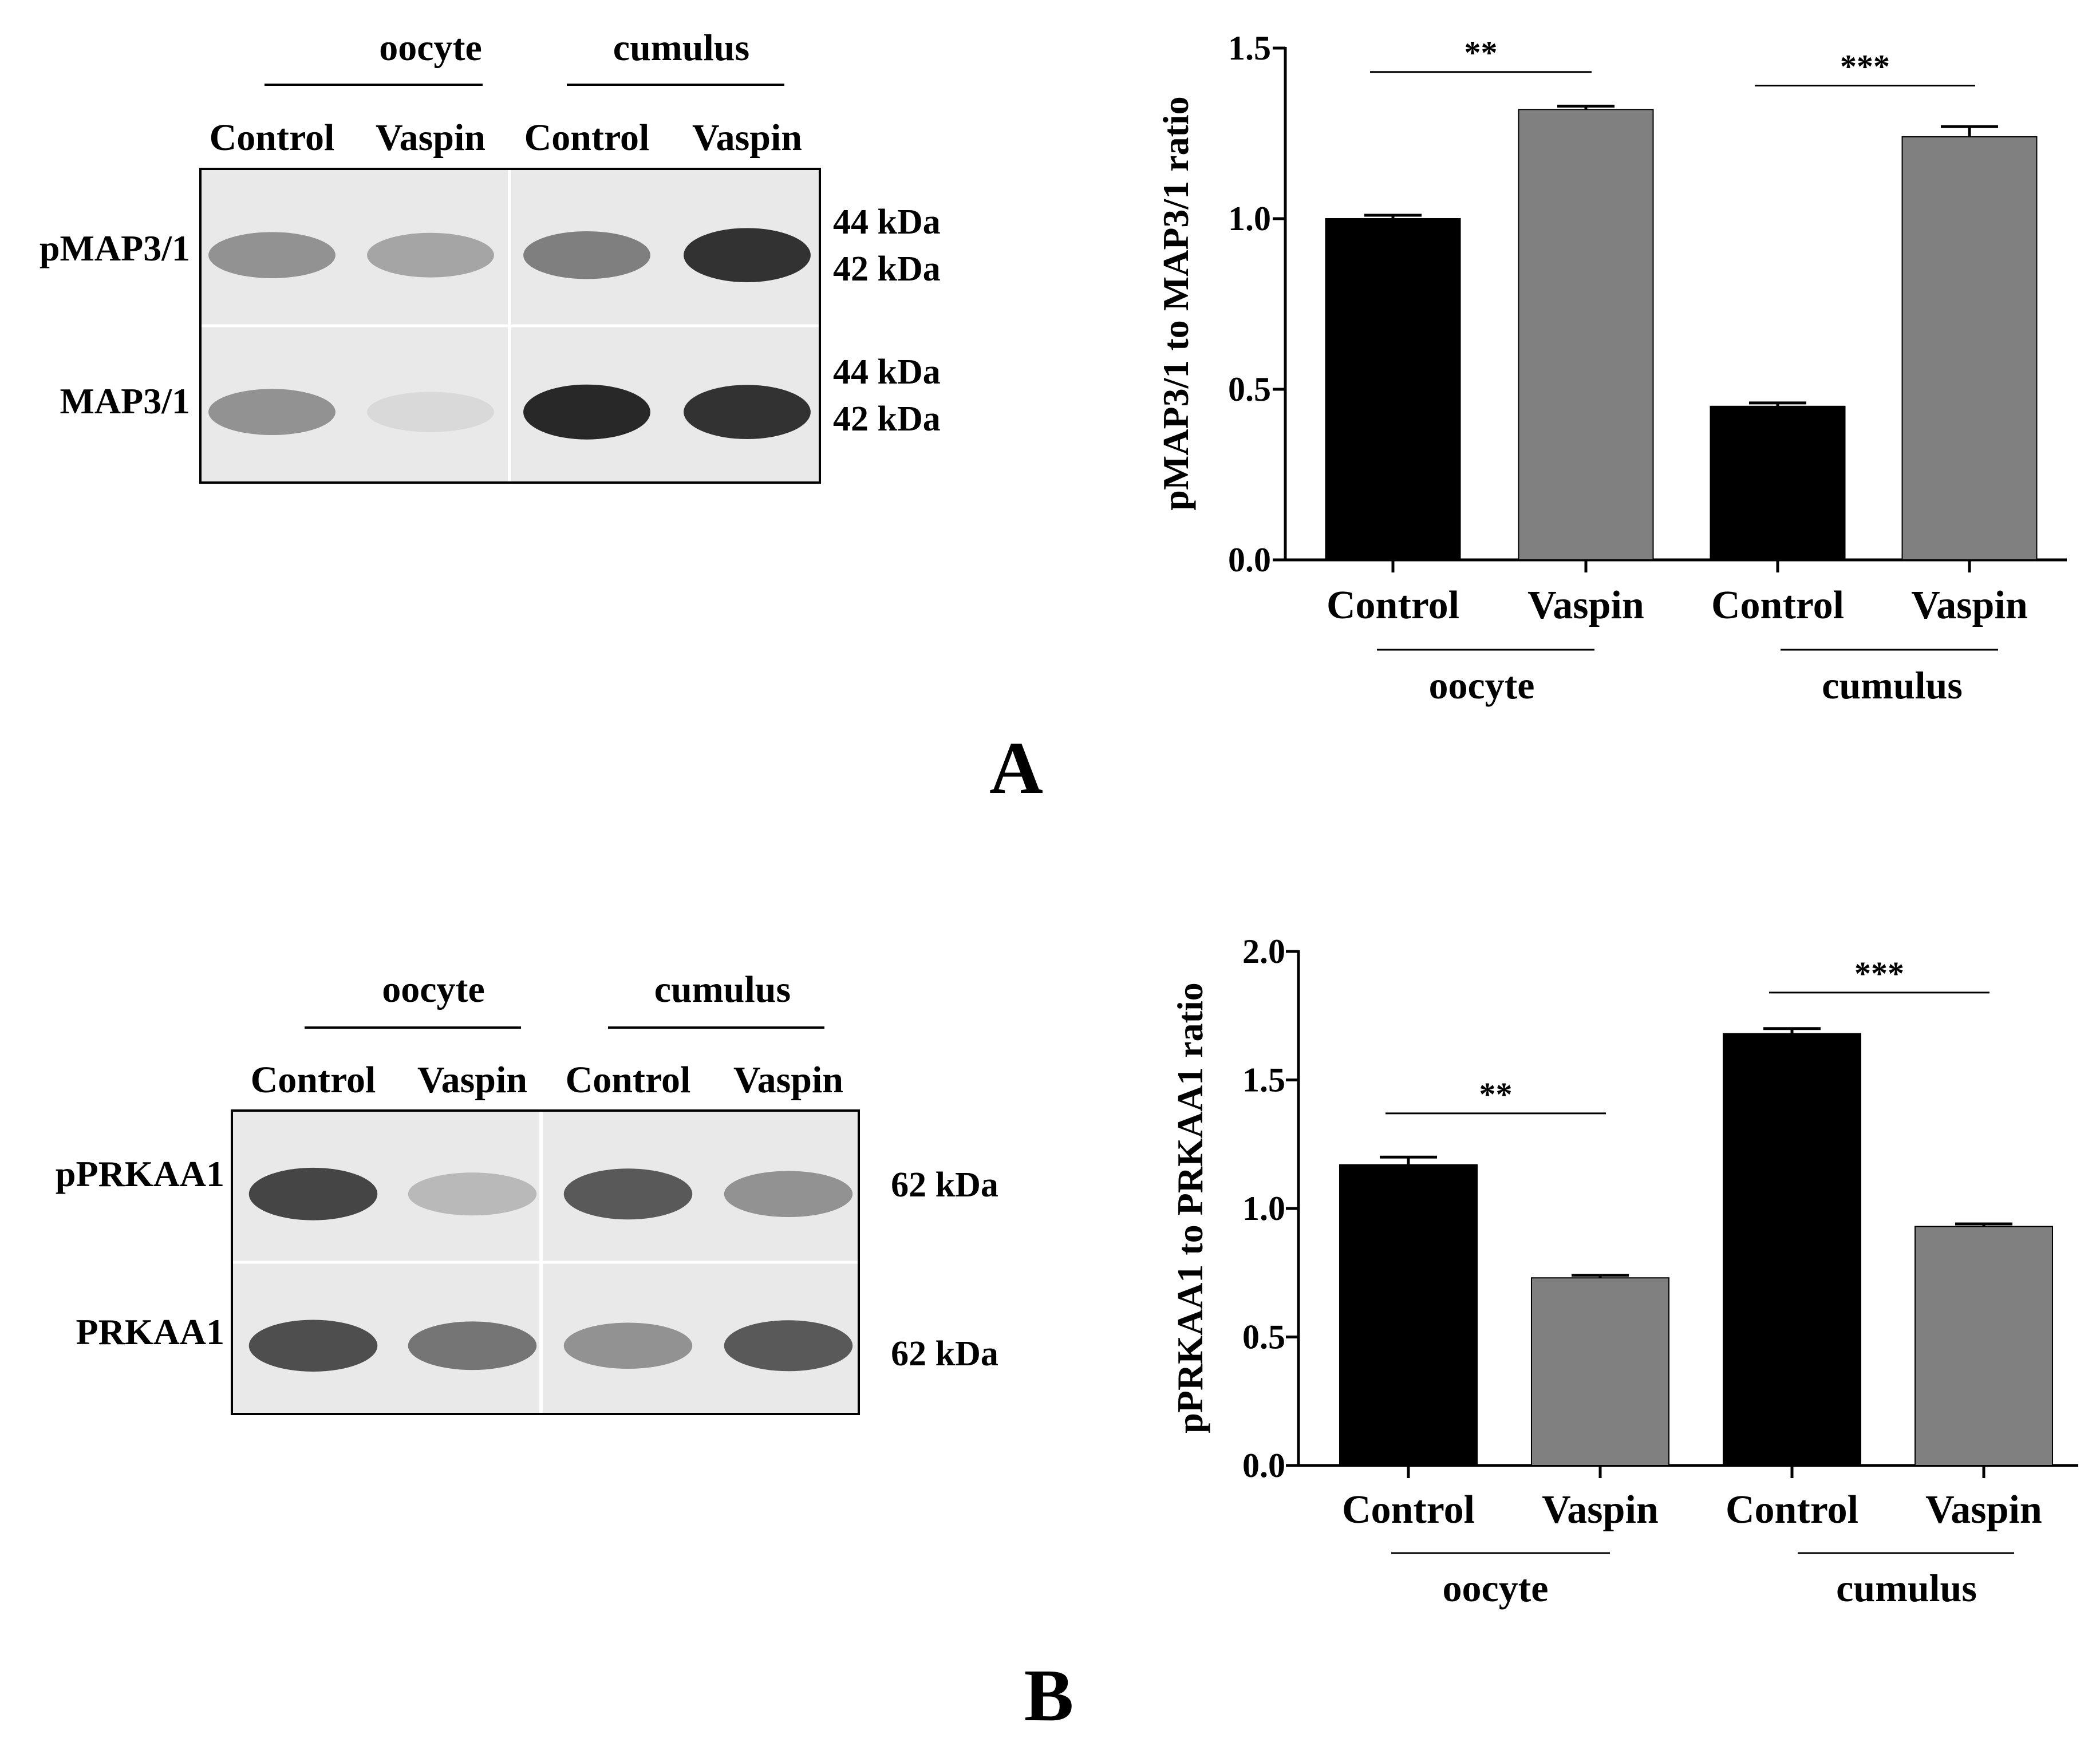  What do you see at coordinates (115, 248) in the screenshot?
I see `blot-row-label: pMAP3/1` at bounding box center [115, 248].